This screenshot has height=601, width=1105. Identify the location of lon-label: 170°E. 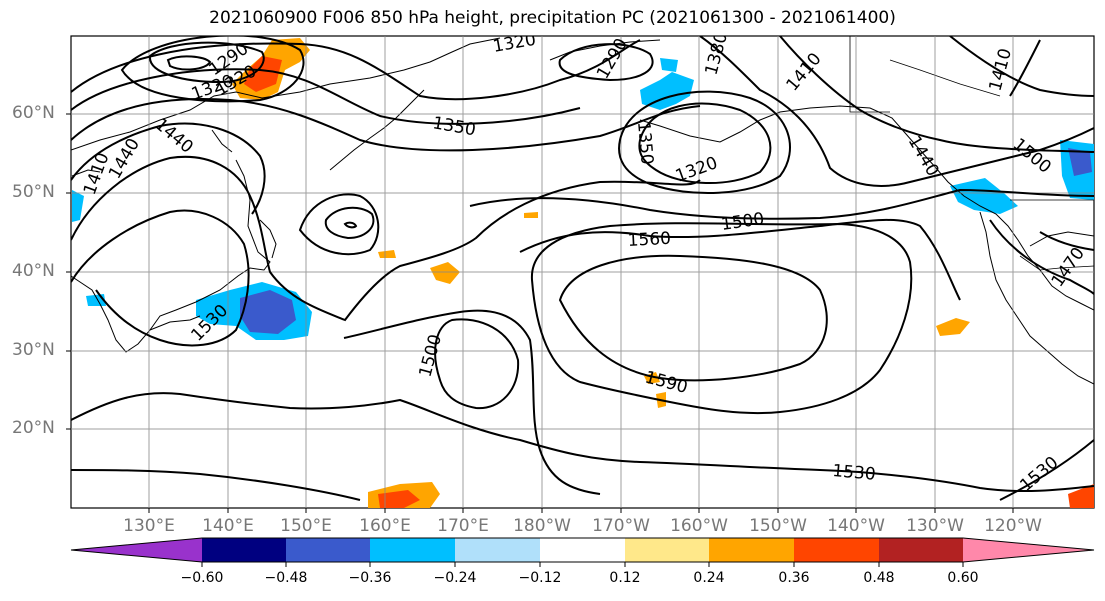
(463, 526).